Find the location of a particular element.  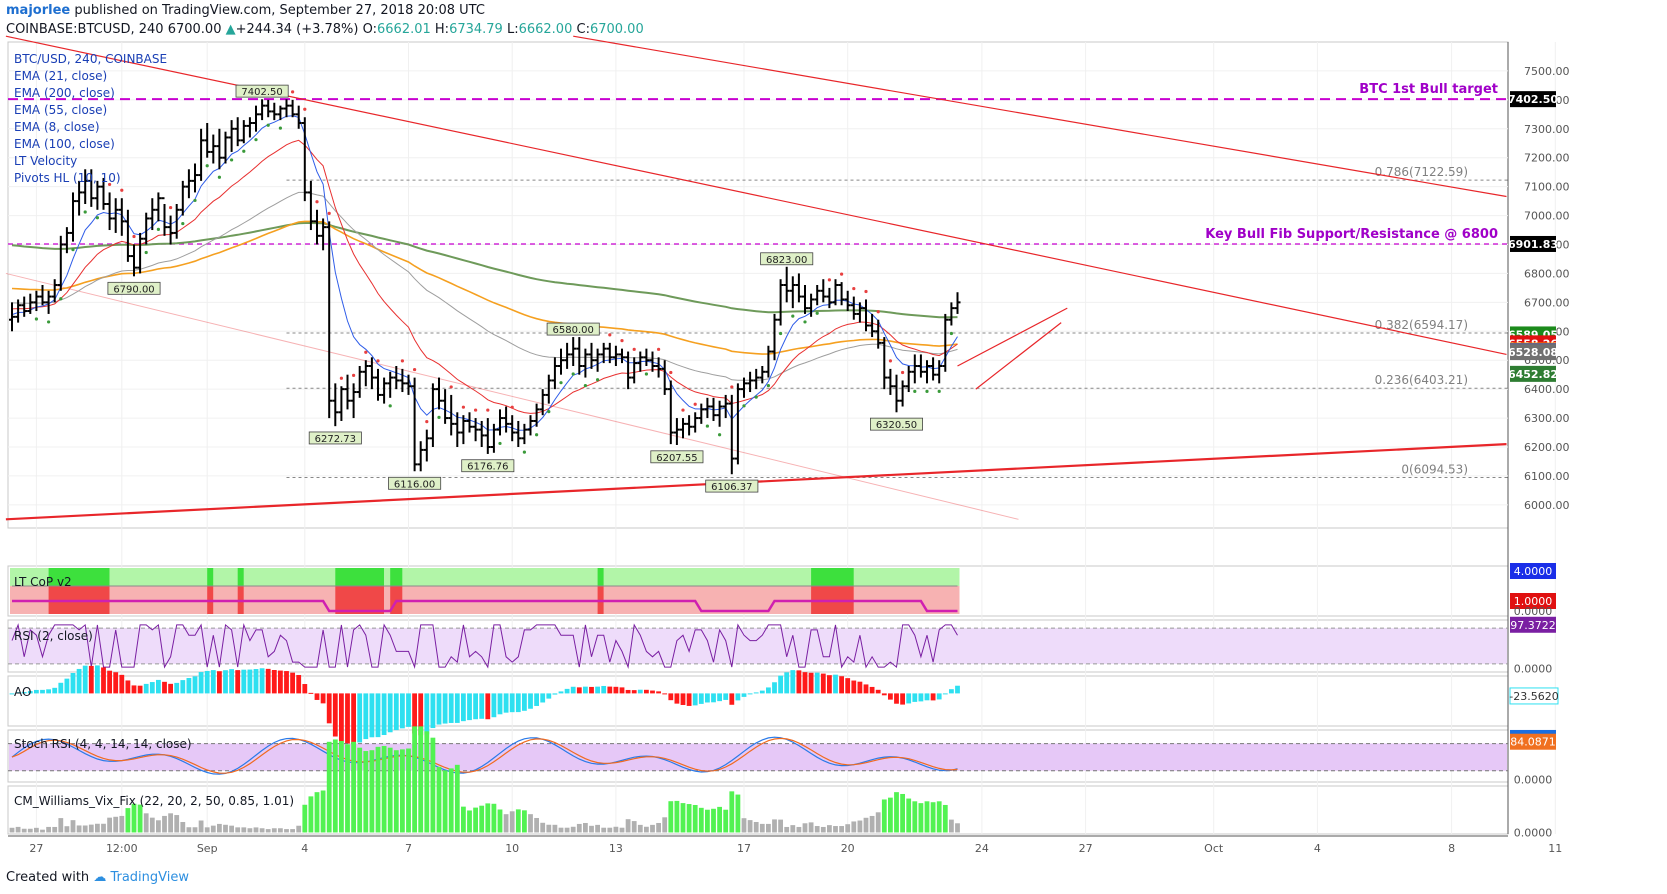

legend-ema55: EMA (55, close) is located at coordinates (61, 110).